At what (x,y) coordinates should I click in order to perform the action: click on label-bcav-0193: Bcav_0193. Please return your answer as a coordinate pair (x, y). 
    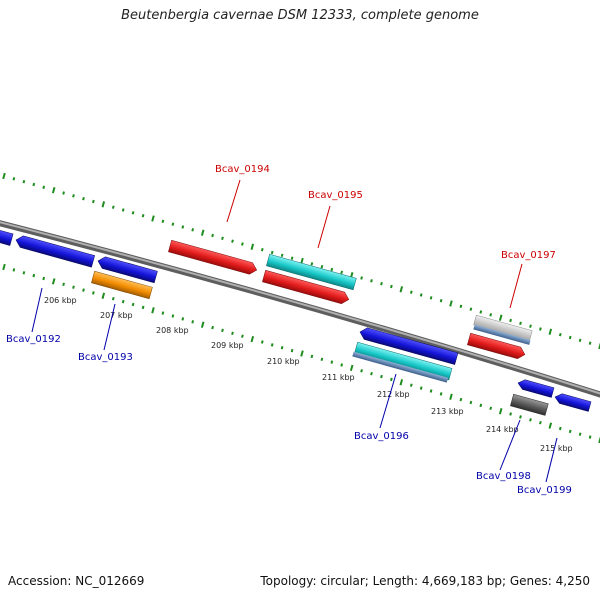
    Looking at the image, I should click on (105, 357).